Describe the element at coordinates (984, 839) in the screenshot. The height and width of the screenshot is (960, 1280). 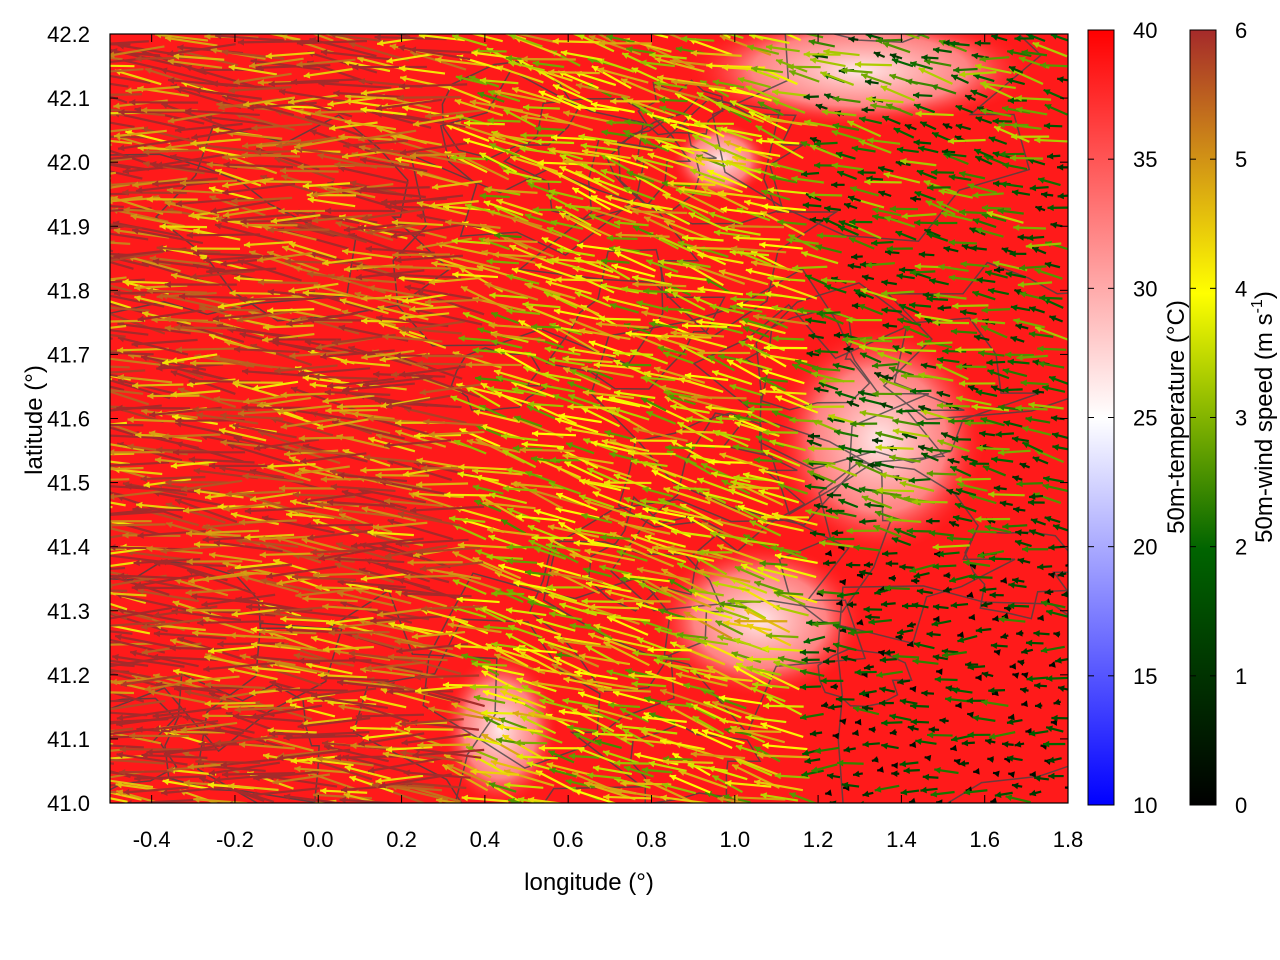
I see `x-tick-label: 1.6` at that location.